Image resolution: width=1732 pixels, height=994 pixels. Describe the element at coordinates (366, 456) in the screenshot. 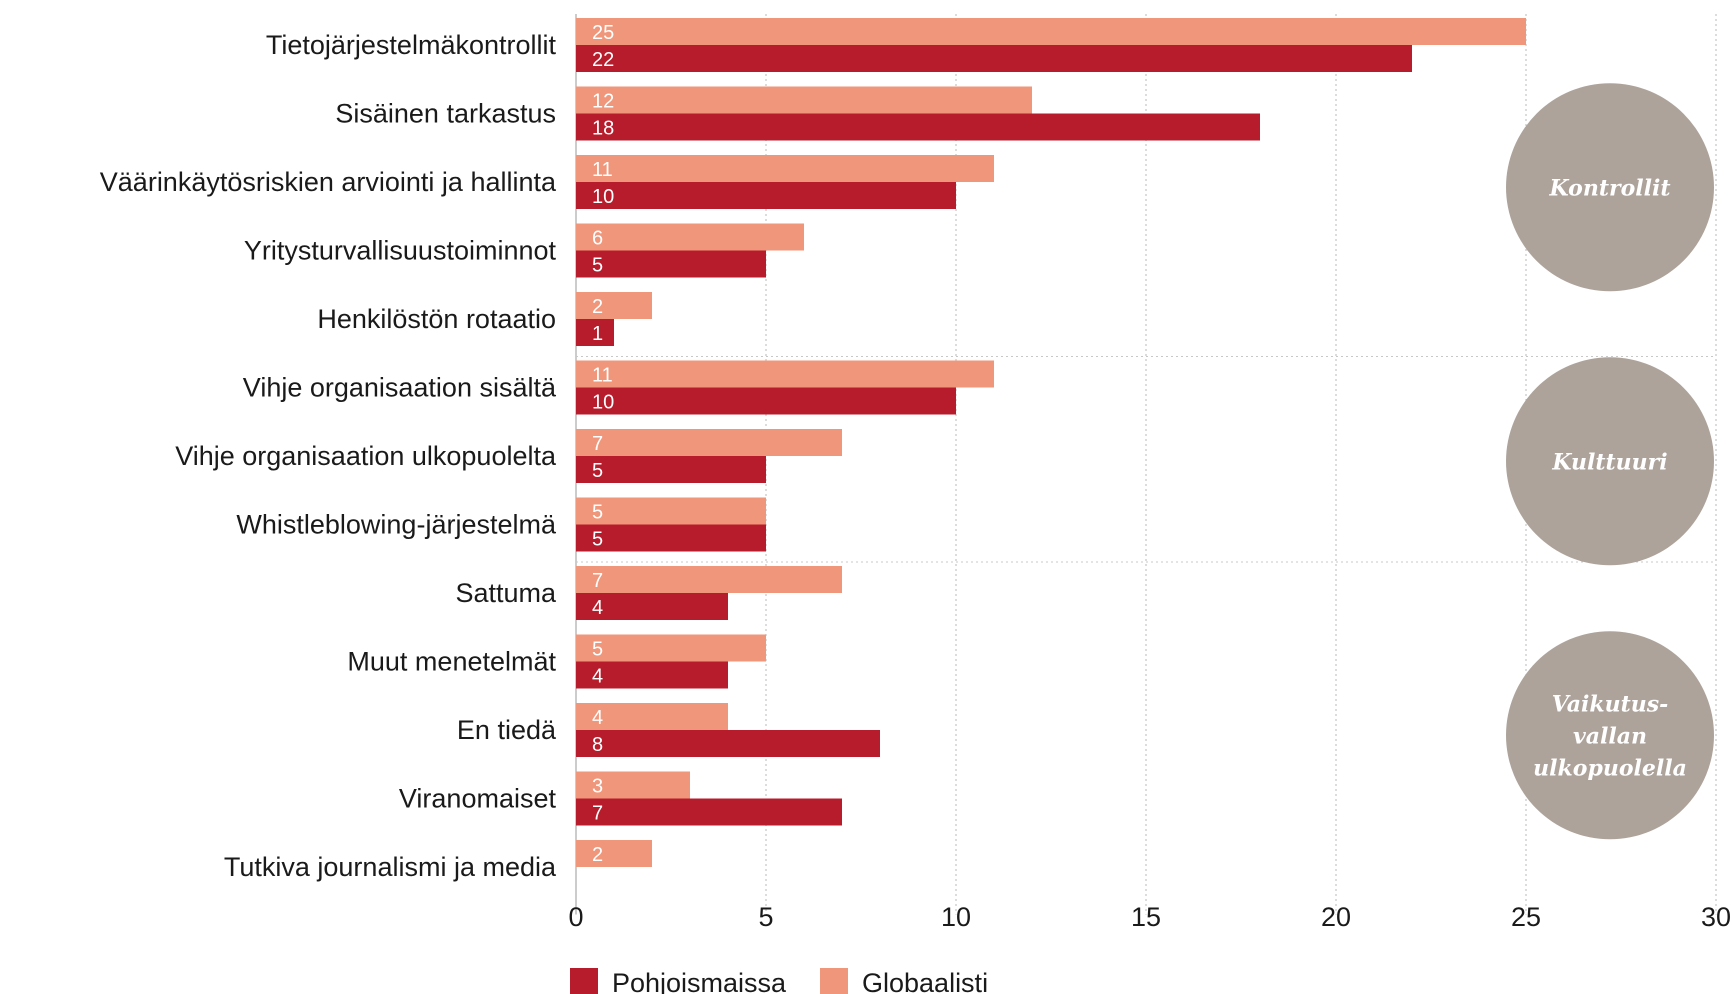

I see `category-label-6: Vihje organisaation ulkopuolelta` at that location.